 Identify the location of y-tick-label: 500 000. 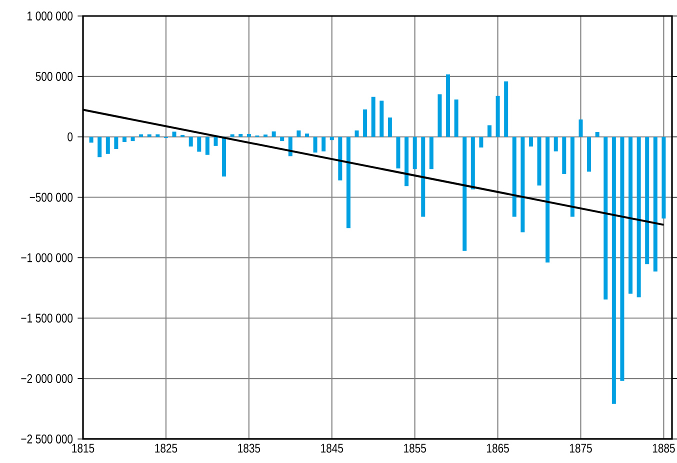
(54, 76).